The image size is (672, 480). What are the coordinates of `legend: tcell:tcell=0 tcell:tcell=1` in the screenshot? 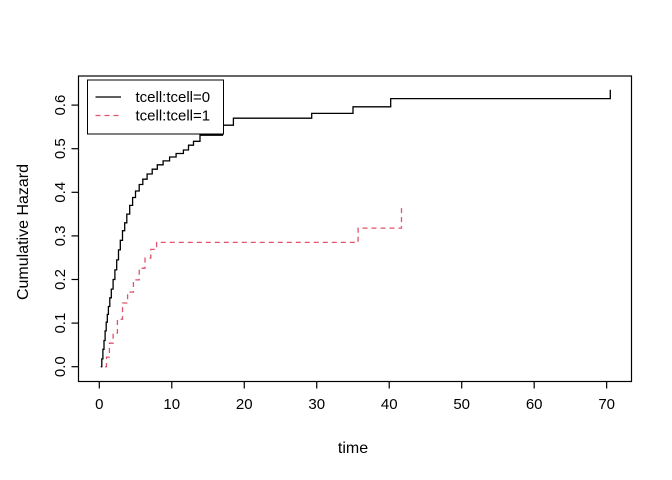 It's located at (155, 107).